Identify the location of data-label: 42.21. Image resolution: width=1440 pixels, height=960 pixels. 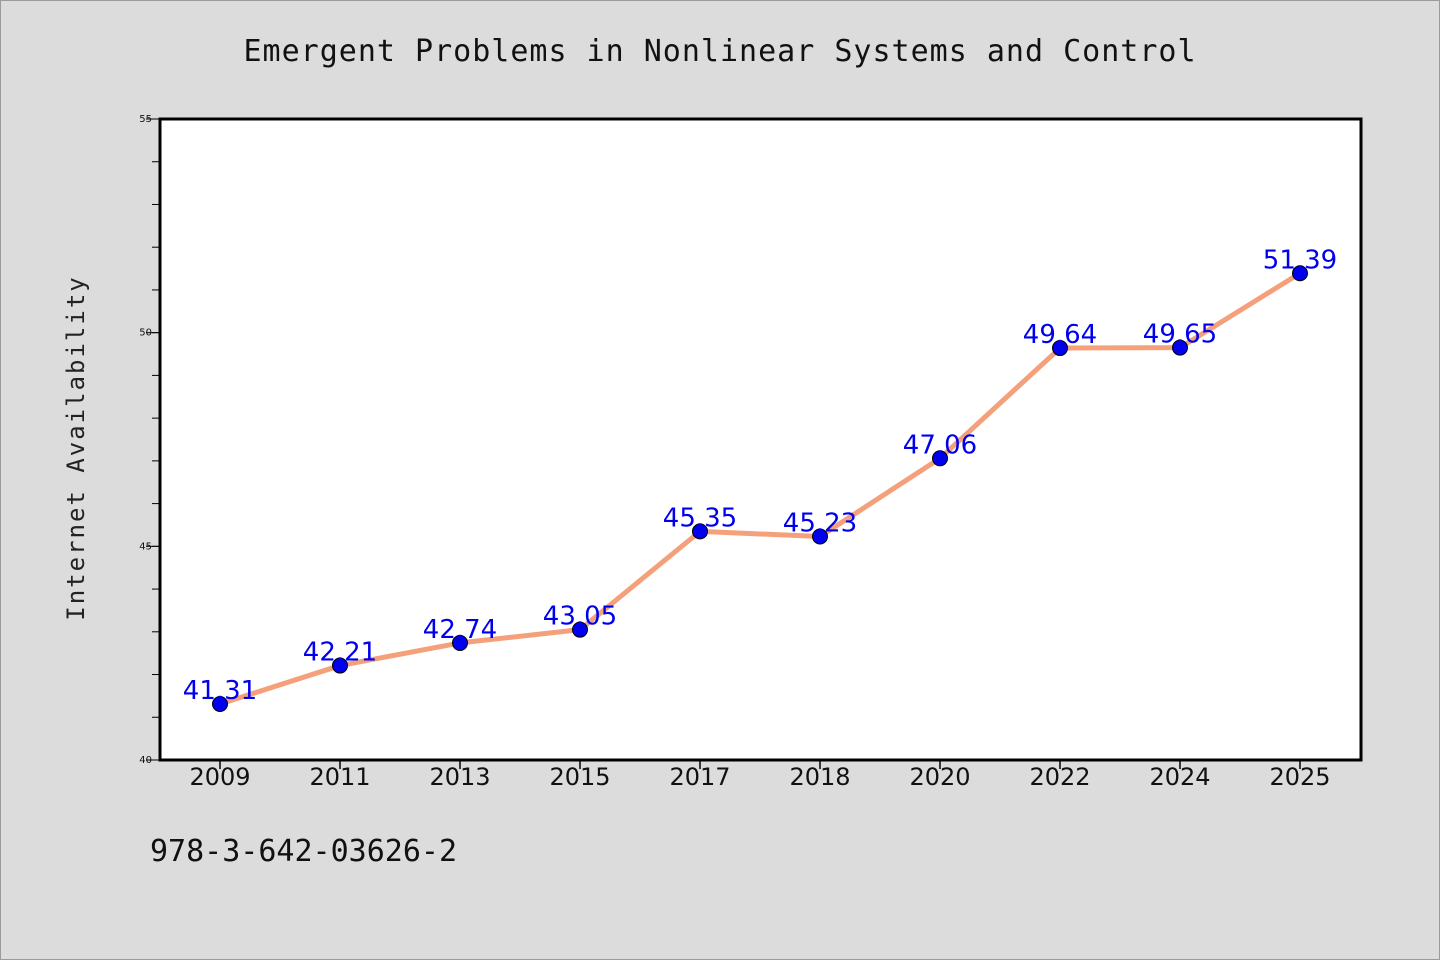
(340, 653).